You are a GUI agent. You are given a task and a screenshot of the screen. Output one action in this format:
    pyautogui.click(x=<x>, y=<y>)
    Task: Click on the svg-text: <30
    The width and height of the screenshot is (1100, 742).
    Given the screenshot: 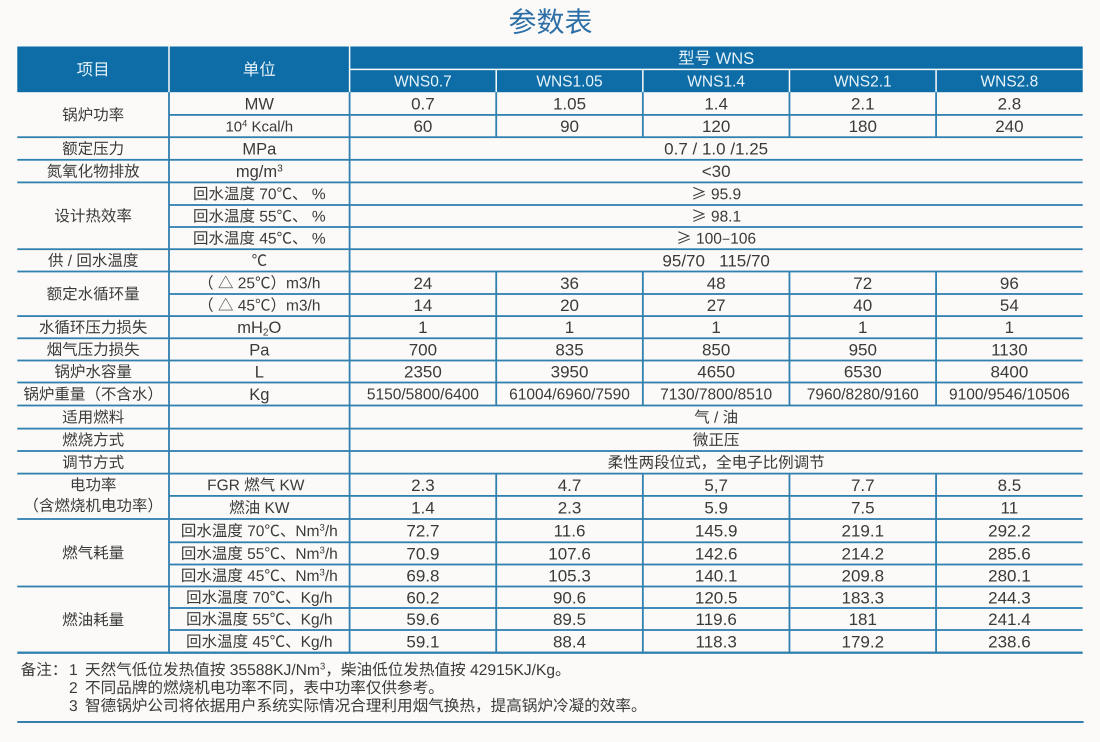 What is the action you would take?
    pyautogui.click(x=716, y=171)
    